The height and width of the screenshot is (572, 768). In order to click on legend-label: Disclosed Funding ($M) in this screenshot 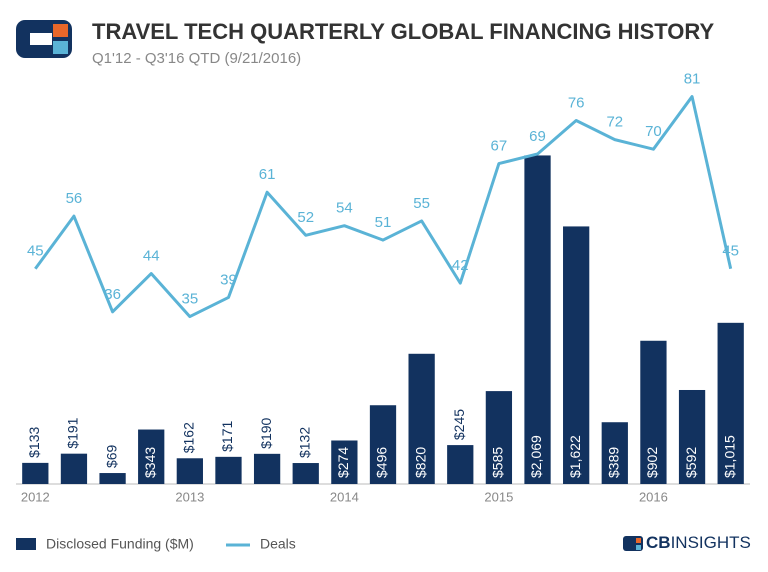, I will do `click(120, 544)`.